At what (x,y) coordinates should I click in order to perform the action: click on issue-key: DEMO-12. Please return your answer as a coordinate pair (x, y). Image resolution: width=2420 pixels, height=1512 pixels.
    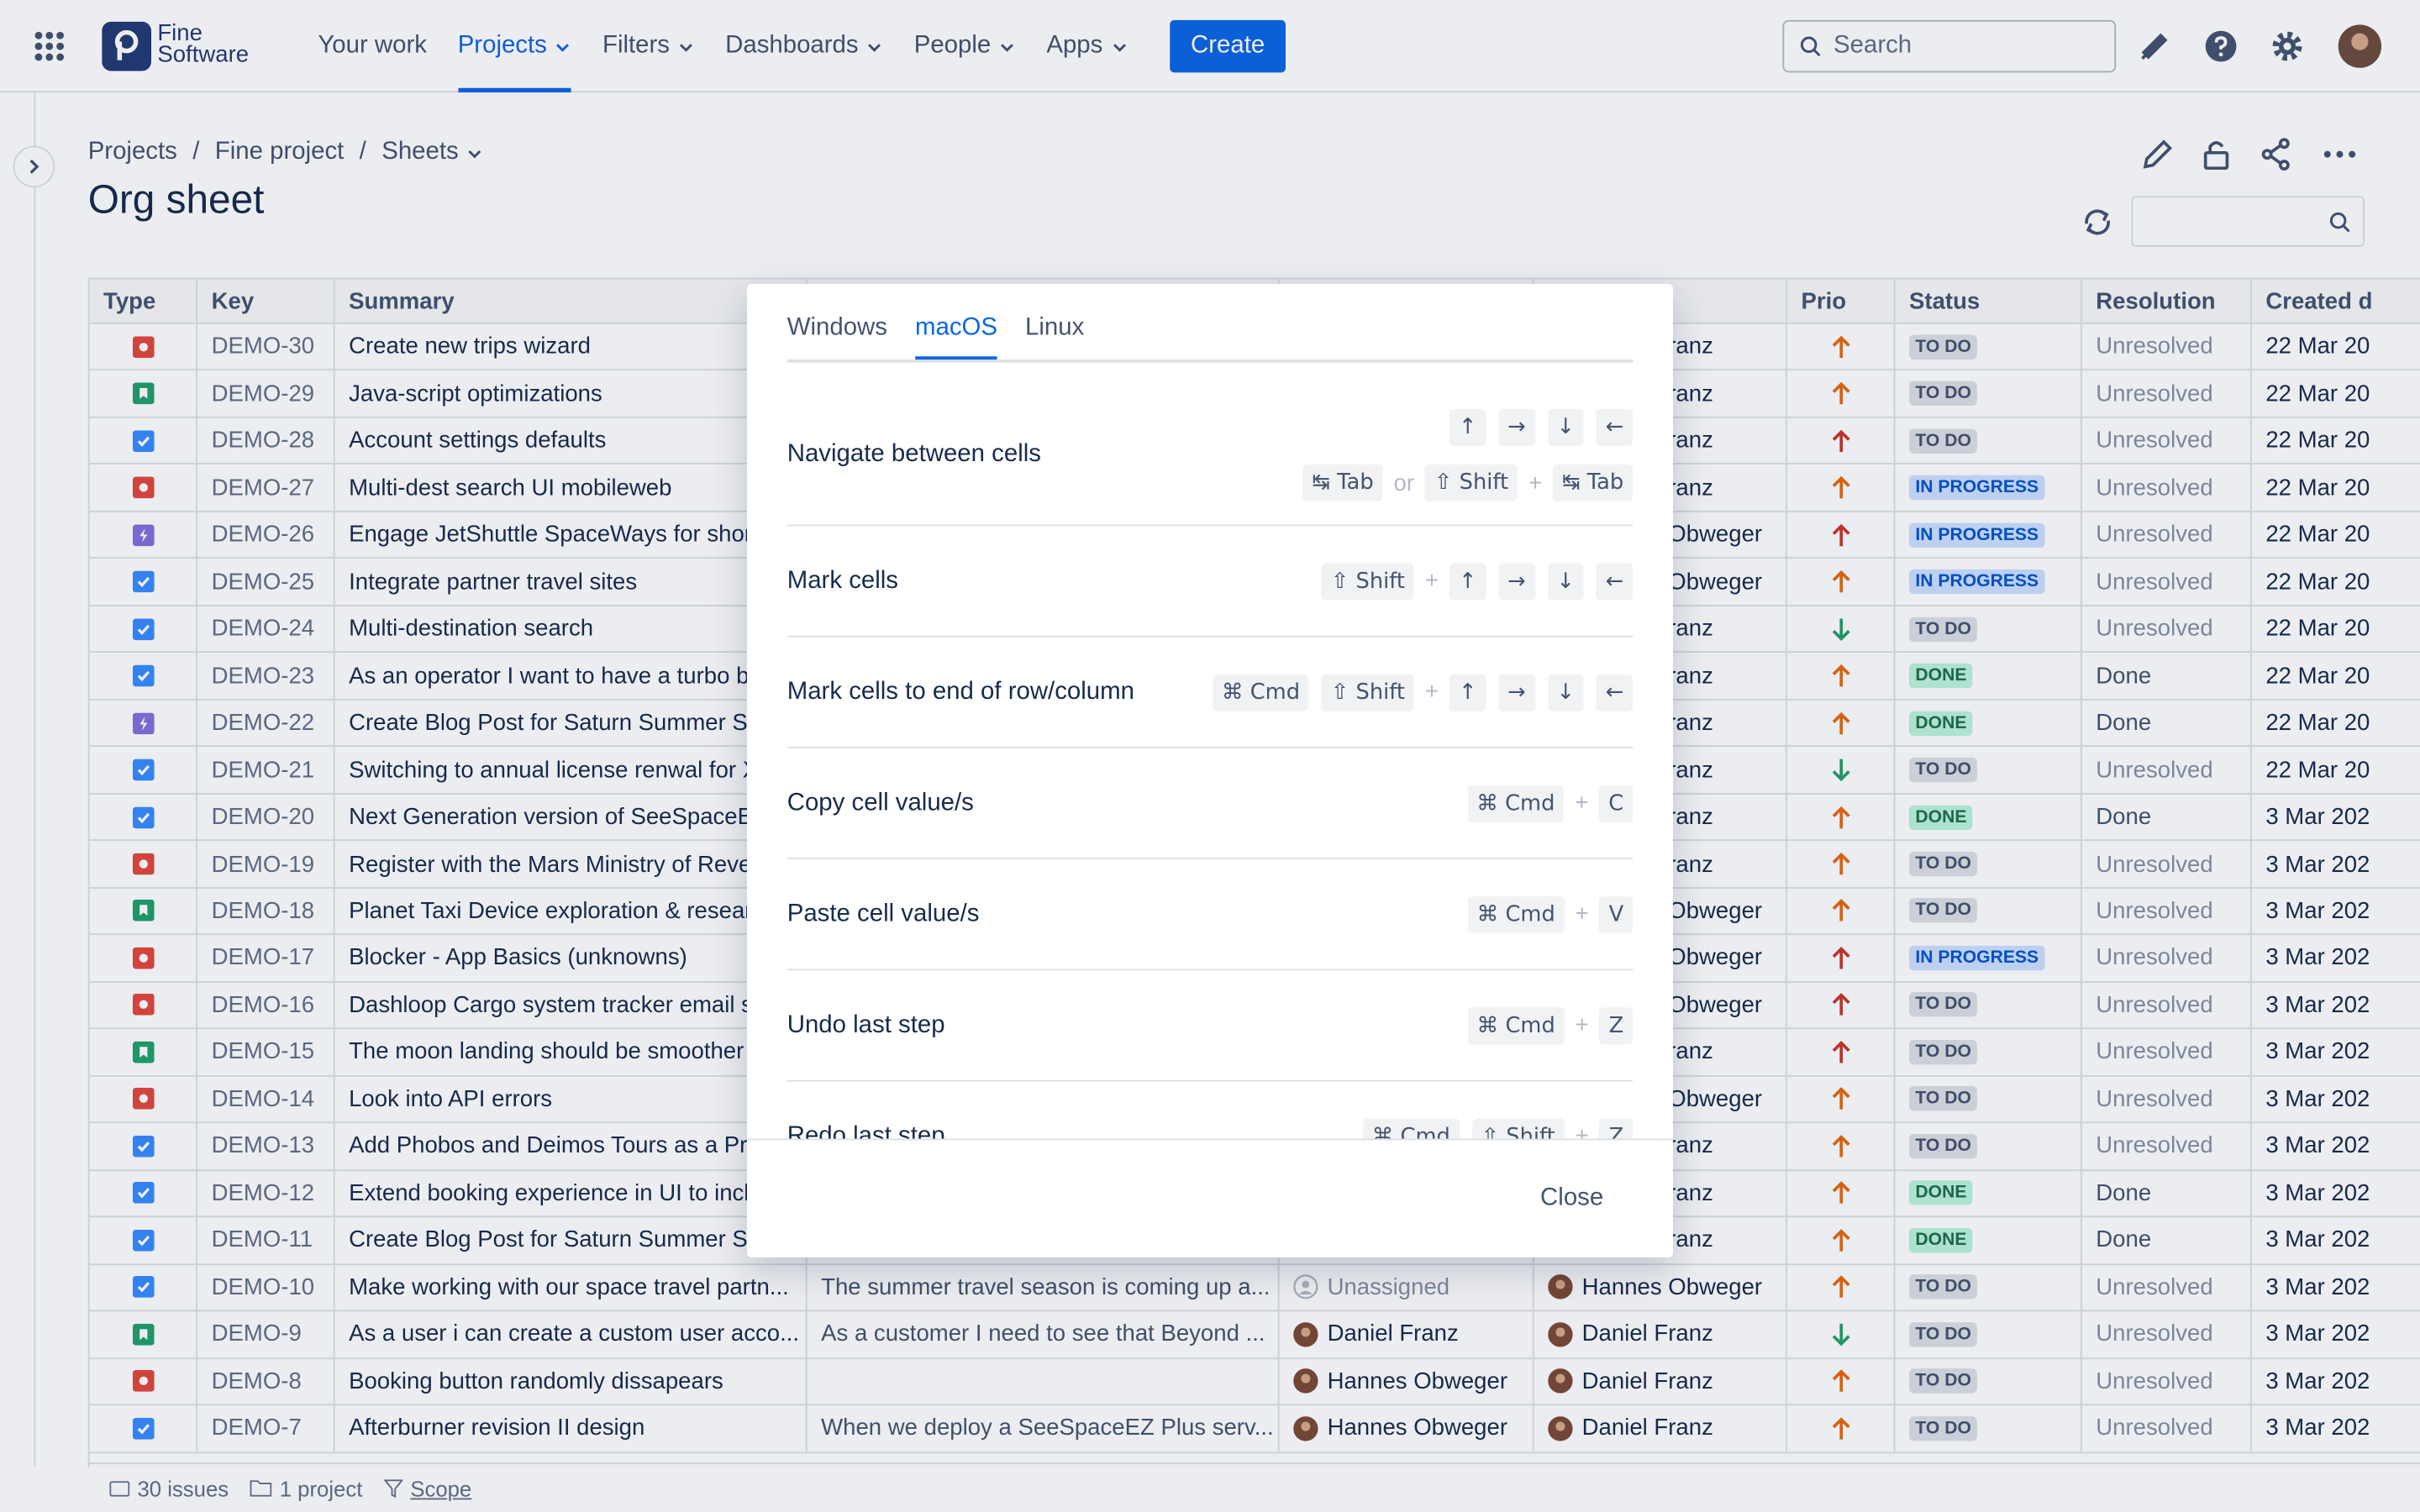
    Looking at the image, I should click on (263, 1193).